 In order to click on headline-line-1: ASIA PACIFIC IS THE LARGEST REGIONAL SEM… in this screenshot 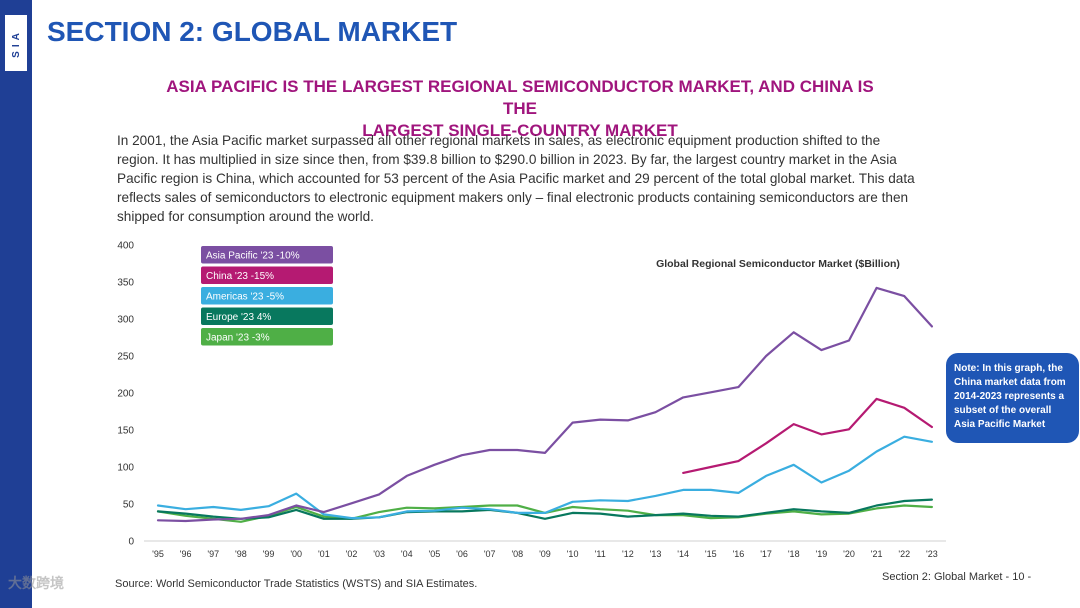, I will do `click(520, 97)`.